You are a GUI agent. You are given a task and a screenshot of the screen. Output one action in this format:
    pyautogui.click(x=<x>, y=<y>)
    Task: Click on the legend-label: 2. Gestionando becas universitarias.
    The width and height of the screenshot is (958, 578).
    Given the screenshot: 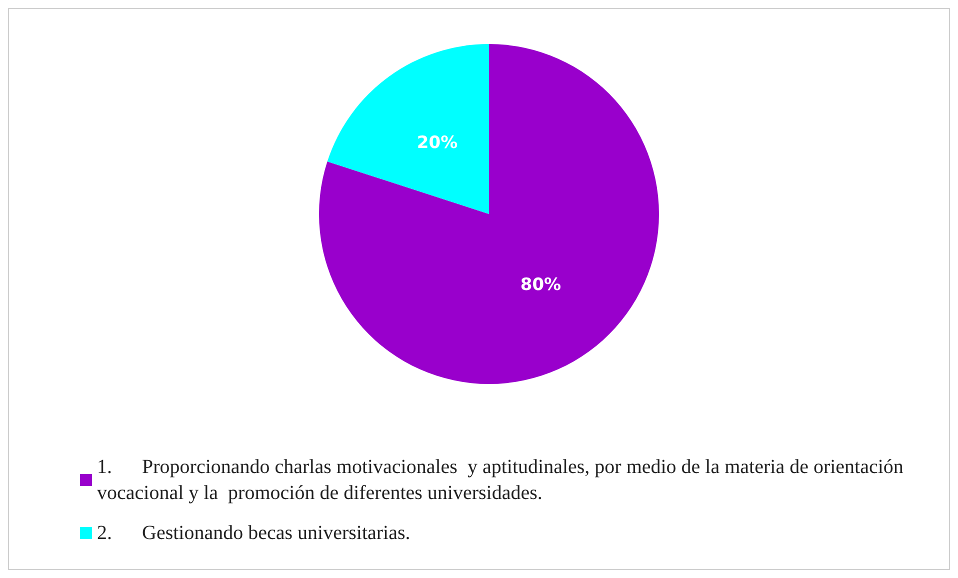 What is the action you would take?
    pyautogui.click(x=253, y=533)
    